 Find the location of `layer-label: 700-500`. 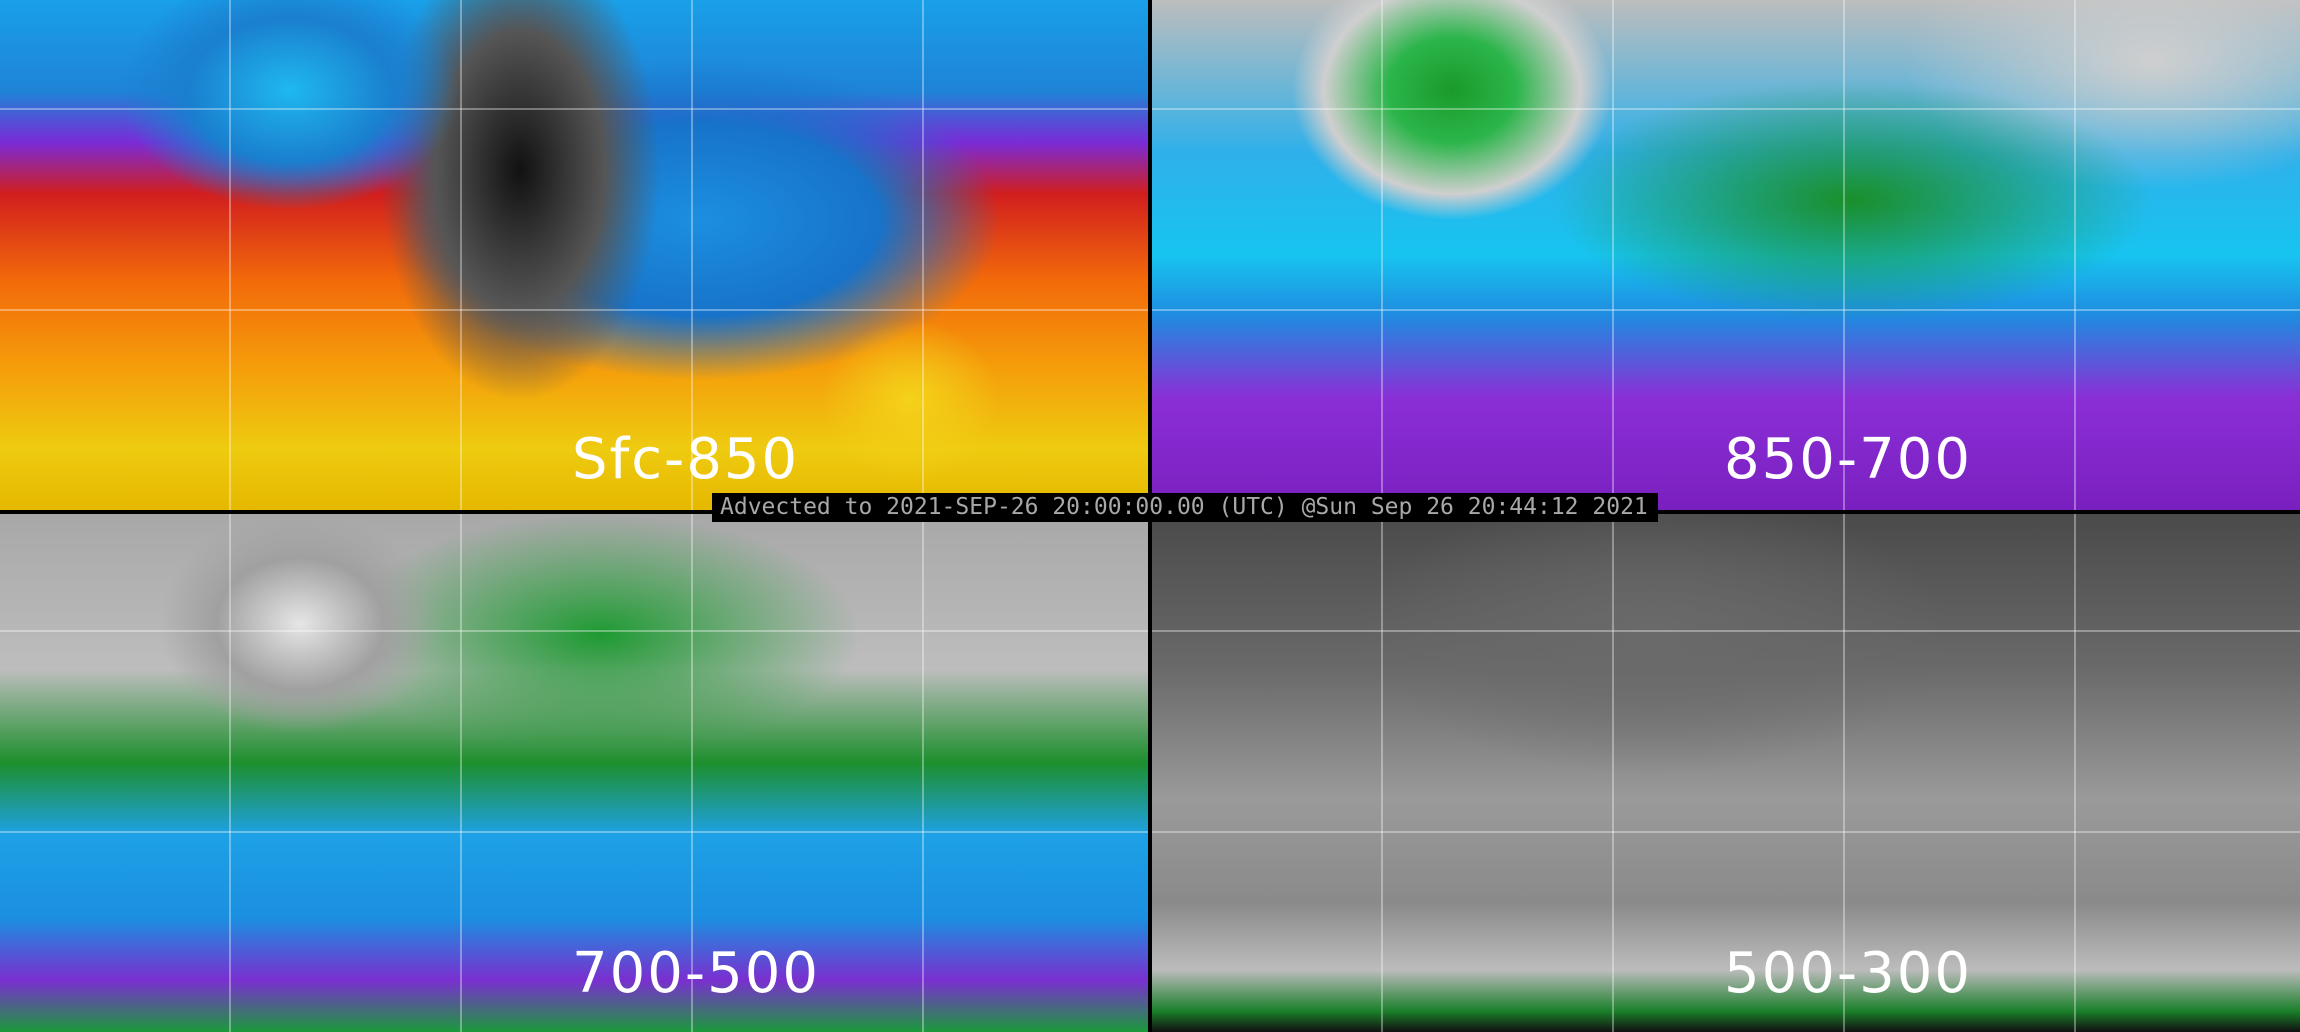

layer-label: 700-500 is located at coordinates (696, 973).